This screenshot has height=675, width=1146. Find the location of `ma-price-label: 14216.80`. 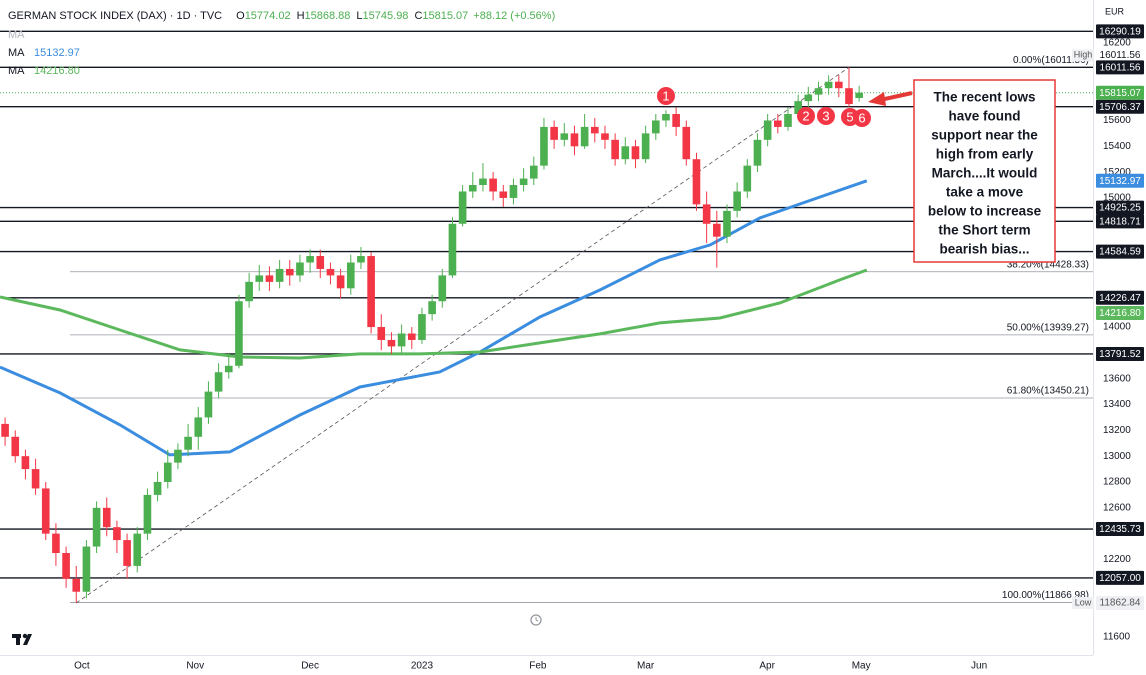

ma-price-label: 14216.80 is located at coordinates (1120, 313).